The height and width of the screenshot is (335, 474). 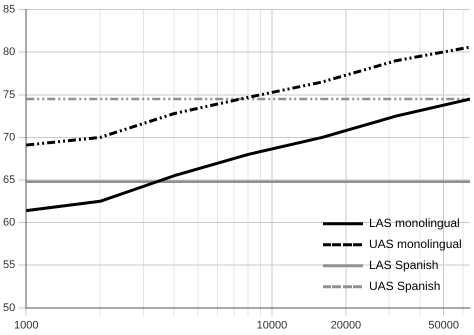 I want to click on x-tick-label: 10000, so click(x=272, y=325).